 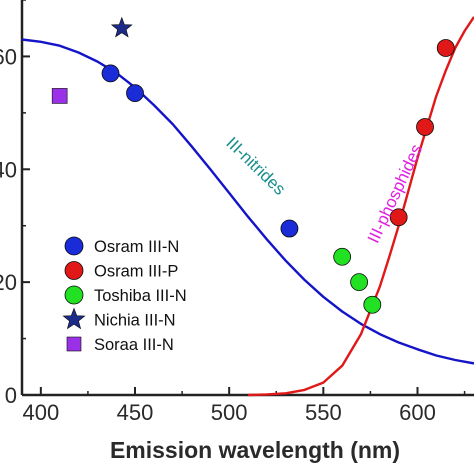 What do you see at coordinates (8, 169) in the screenshot?
I see `y-tick-label: 40` at bounding box center [8, 169].